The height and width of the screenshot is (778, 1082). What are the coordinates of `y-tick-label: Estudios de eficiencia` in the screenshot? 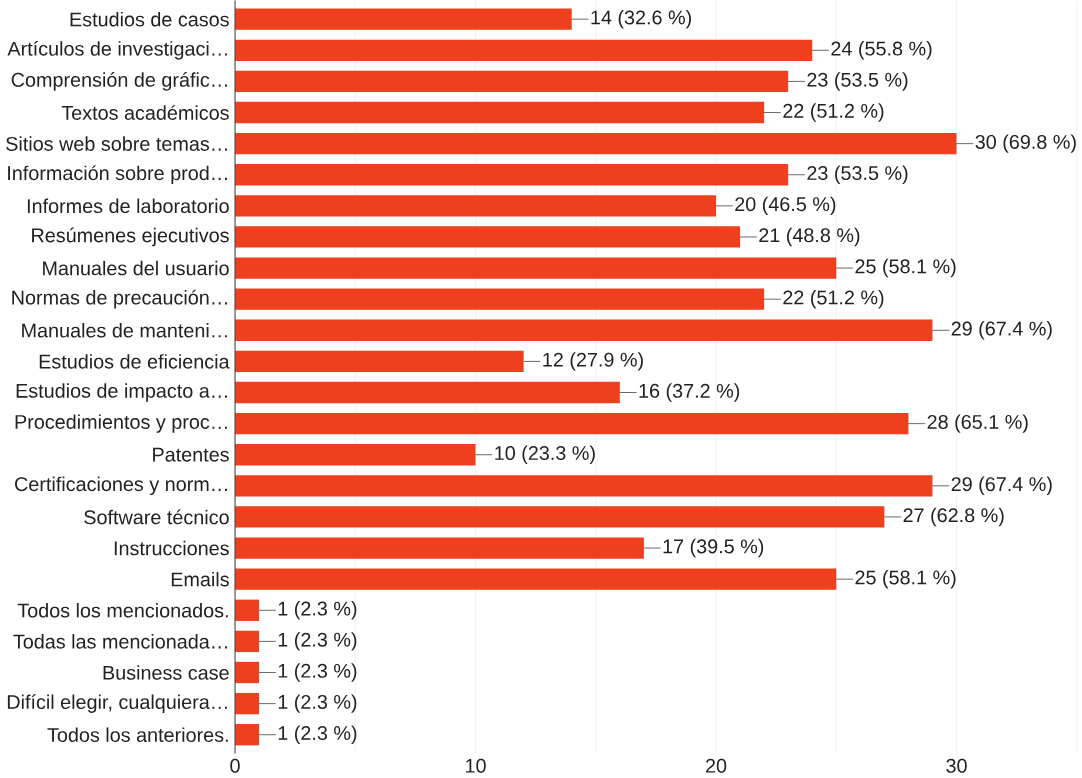 It's located at (134, 361).